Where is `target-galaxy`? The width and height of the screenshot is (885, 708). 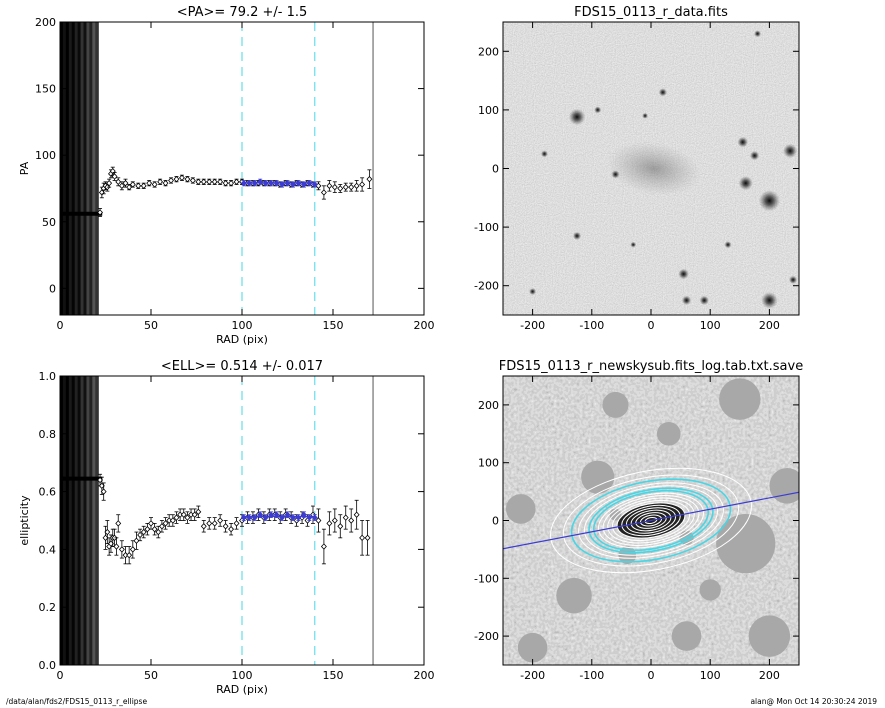 target-galaxy is located at coordinates (654, 168).